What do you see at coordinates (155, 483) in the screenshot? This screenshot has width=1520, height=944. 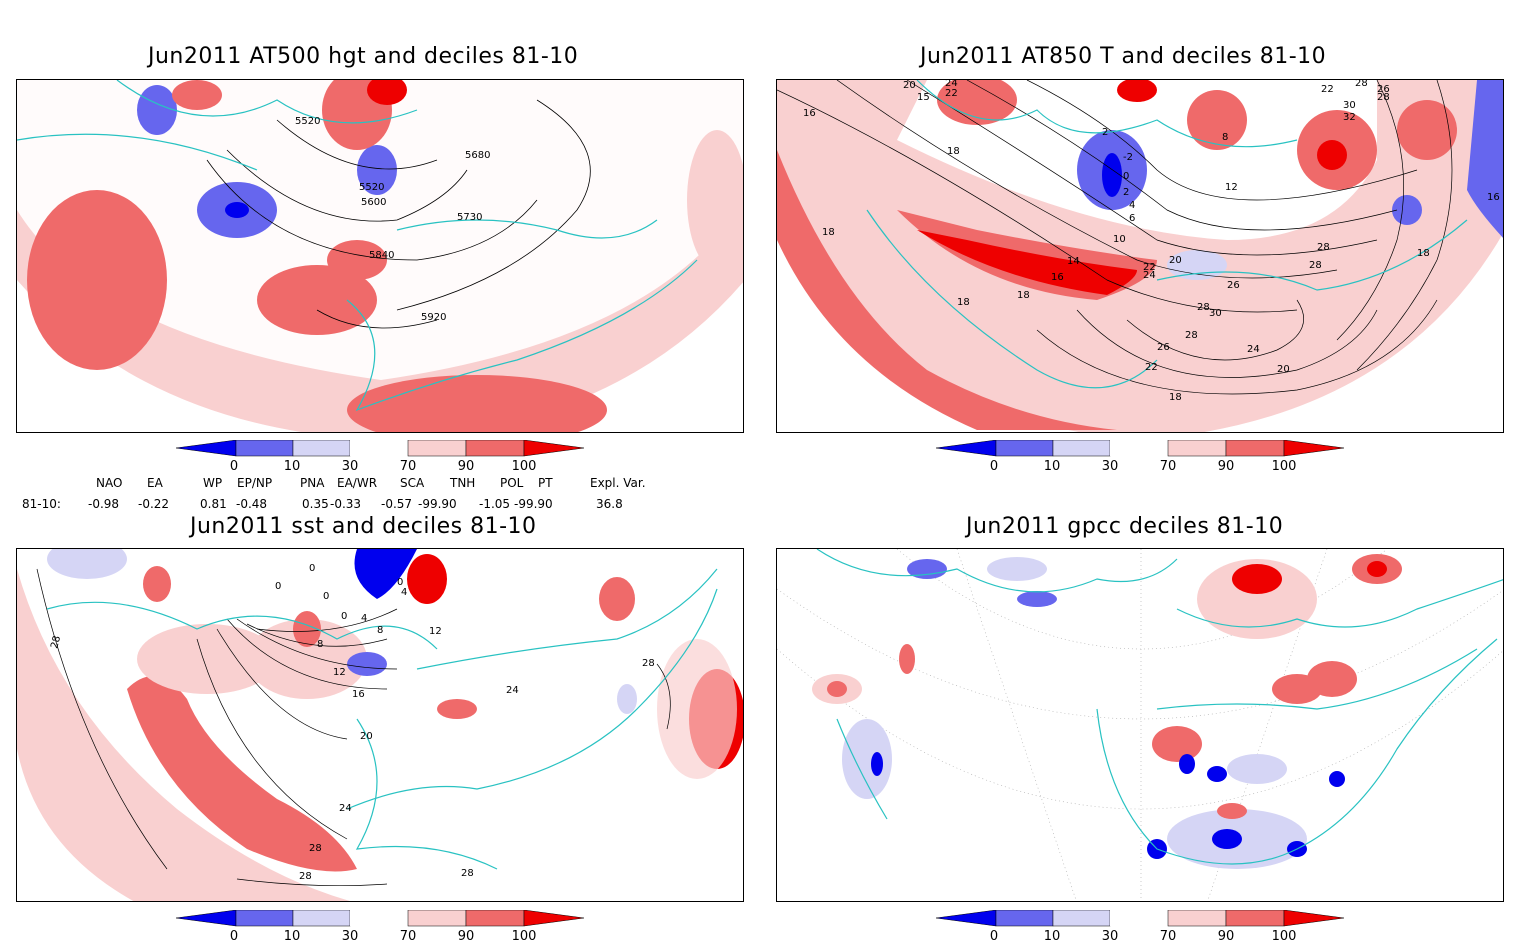 I see `index-name: EA` at bounding box center [155, 483].